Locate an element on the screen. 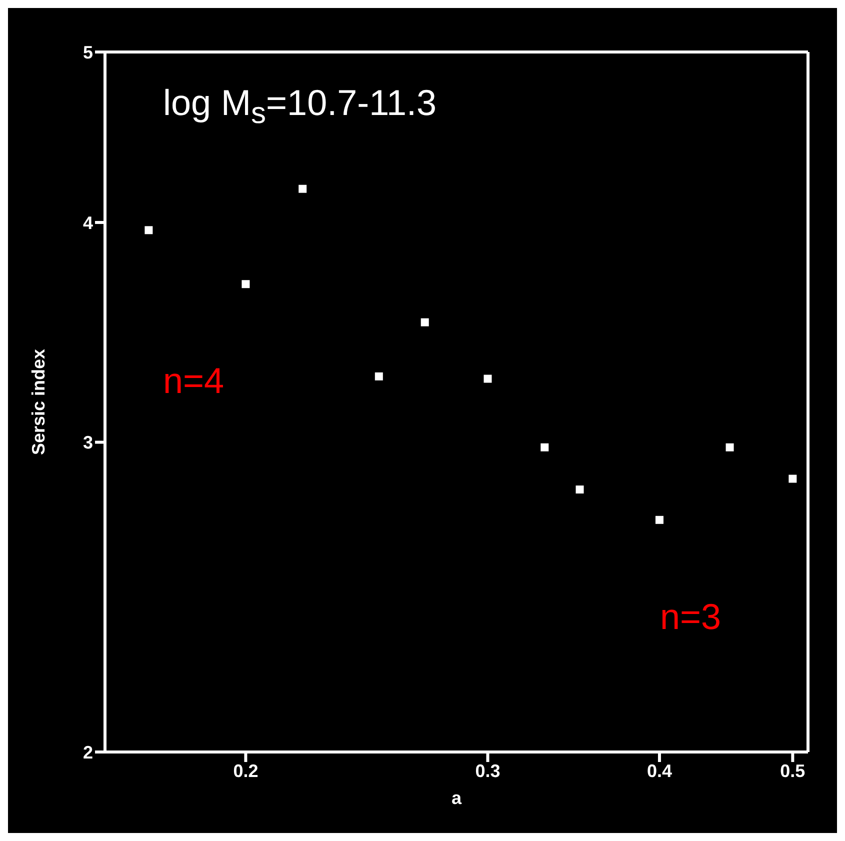 The width and height of the screenshot is (845, 841). annotation: log M$_{s}$=10.7-11.3 is located at coordinates (300, 107).